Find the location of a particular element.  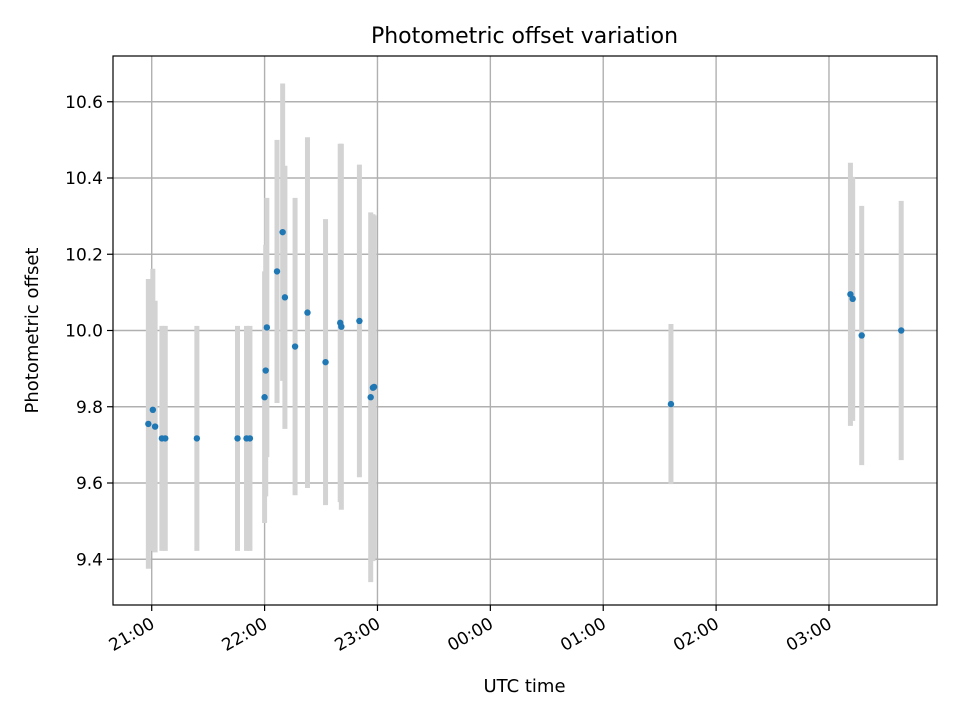

y-axis-ticks: 9.4 9.6 9.8 10.0 10.2 10.4 10.6 is located at coordinates (89, 331).